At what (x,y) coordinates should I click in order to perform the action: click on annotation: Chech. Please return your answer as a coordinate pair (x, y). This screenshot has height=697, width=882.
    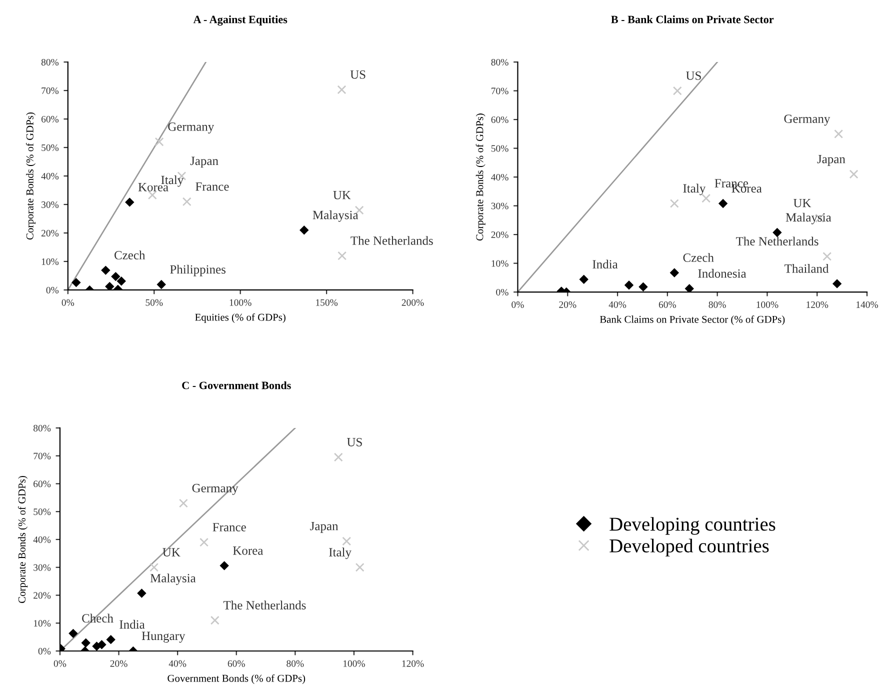
    Looking at the image, I should click on (98, 618).